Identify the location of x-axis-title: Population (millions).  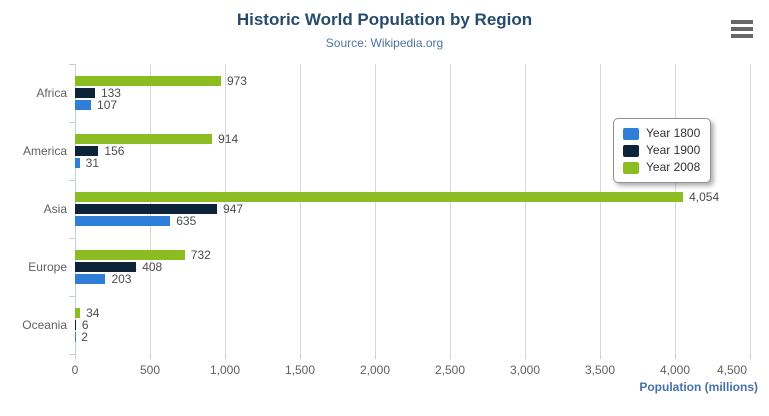
(698, 387).